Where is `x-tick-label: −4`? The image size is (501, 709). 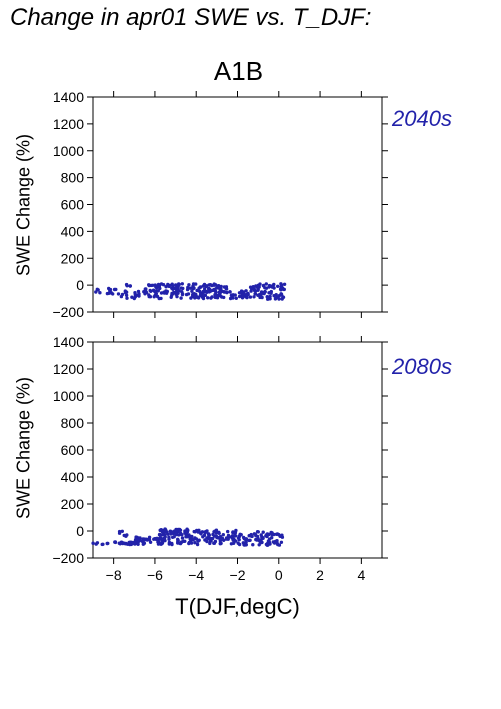
x-tick-label: −4 is located at coordinates (196, 575).